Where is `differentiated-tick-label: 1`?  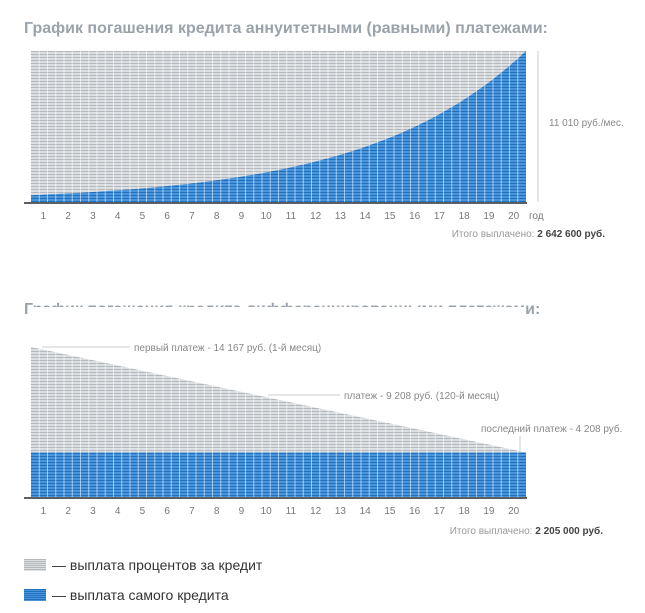
differentiated-tick-label: 1 is located at coordinates (44, 511).